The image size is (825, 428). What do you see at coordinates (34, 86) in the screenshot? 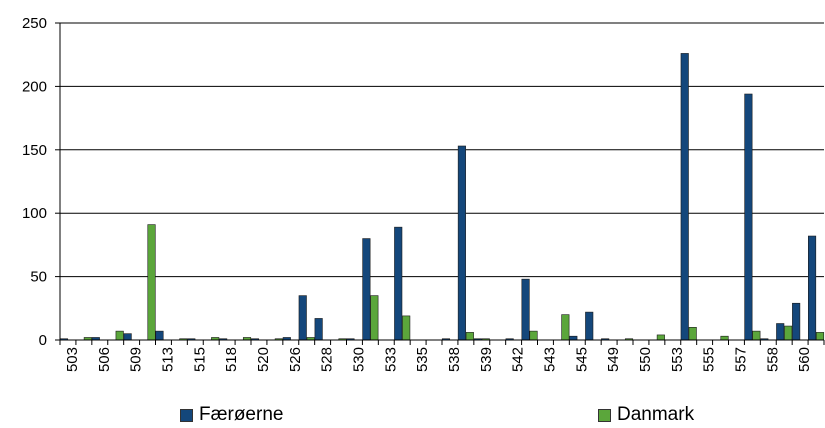
I see `y-tick-label-200: 200` at bounding box center [34, 86].